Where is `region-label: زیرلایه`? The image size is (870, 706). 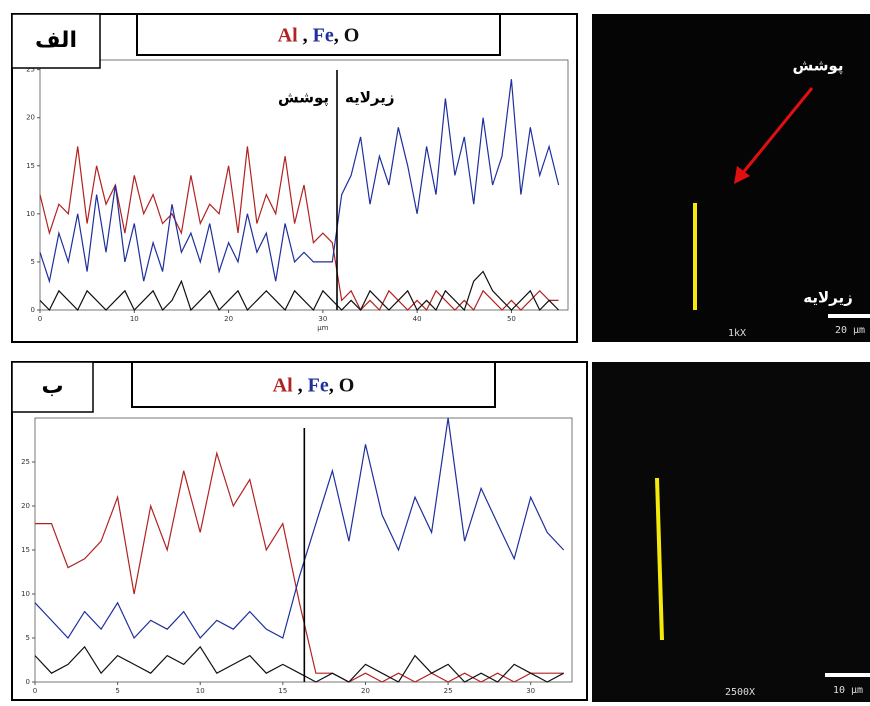
region-label: زیرلایه is located at coordinates (370, 98).